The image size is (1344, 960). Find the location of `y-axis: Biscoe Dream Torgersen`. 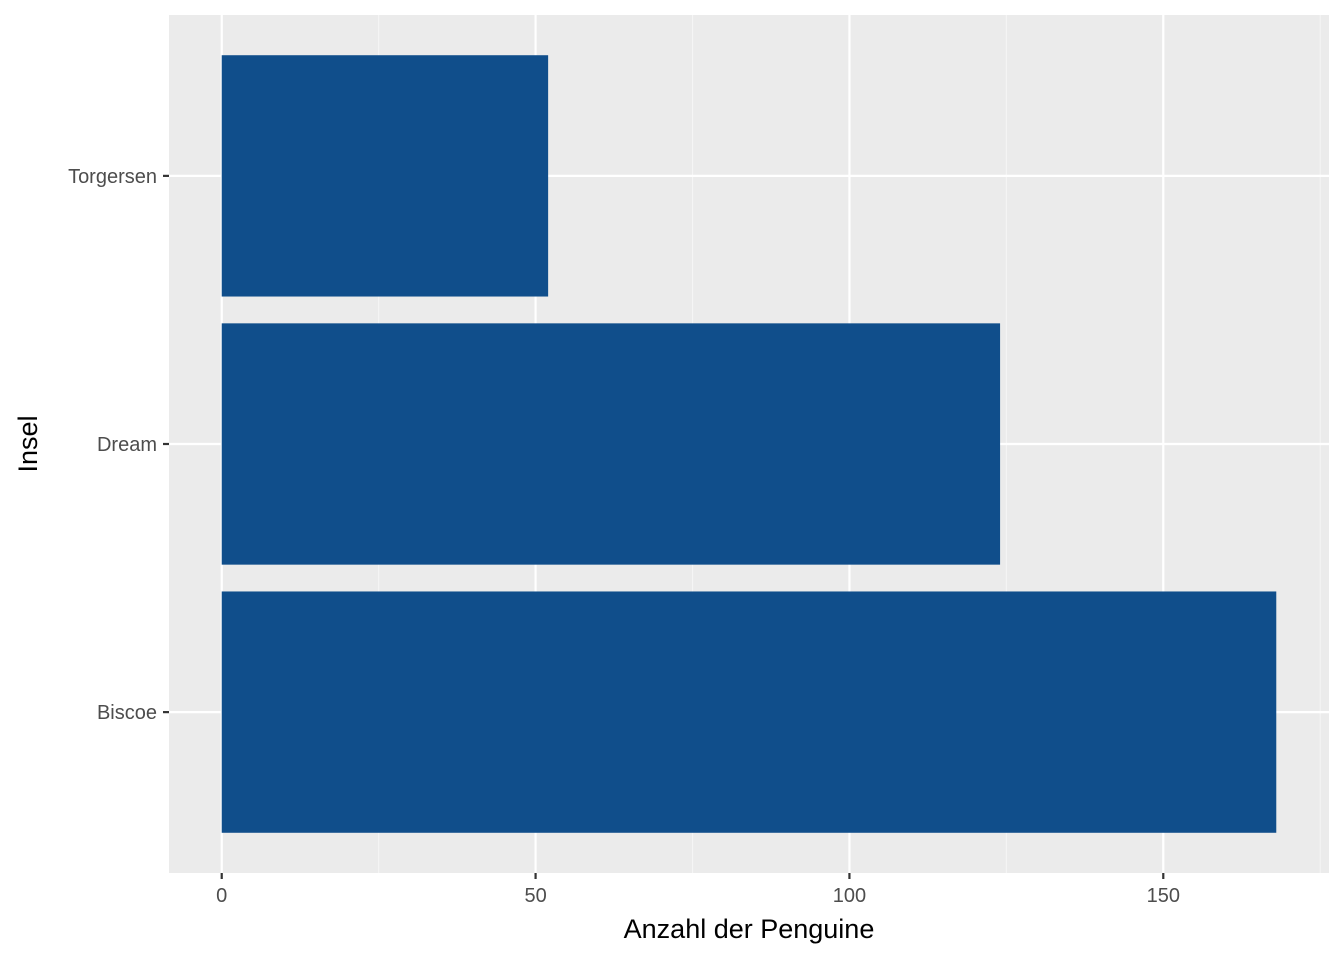

y-axis: Biscoe Dream Torgersen is located at coordinates (118, 445).